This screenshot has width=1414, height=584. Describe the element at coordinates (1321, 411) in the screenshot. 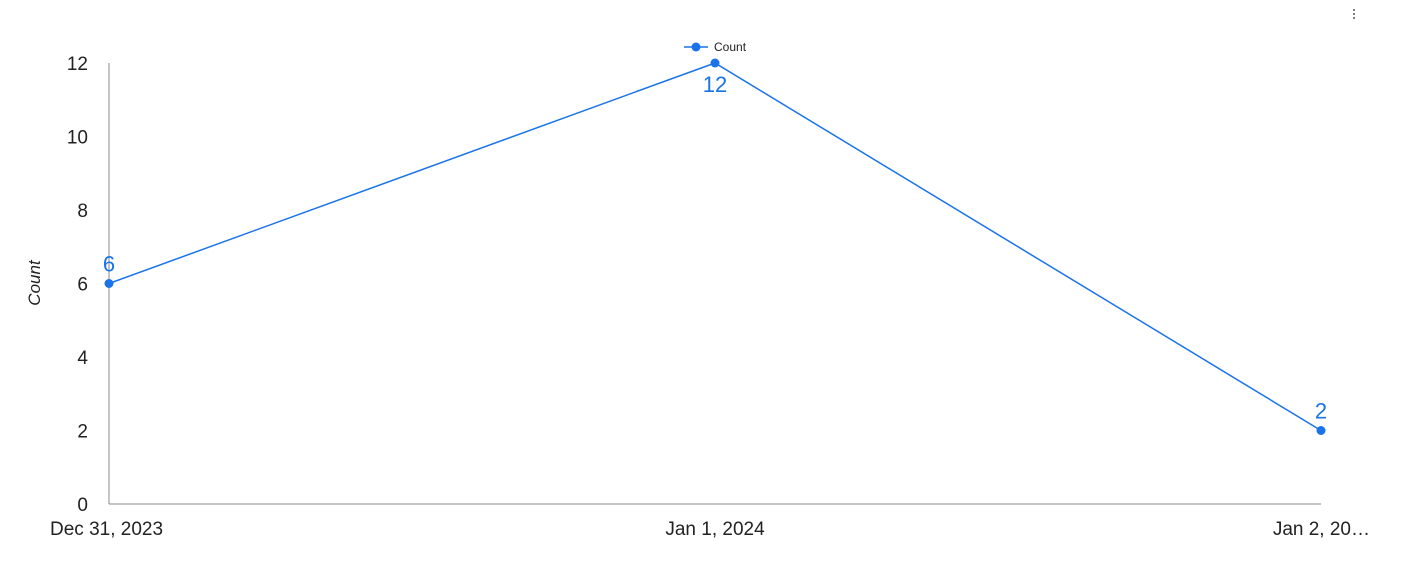

I see `data-label: 2` at that location.